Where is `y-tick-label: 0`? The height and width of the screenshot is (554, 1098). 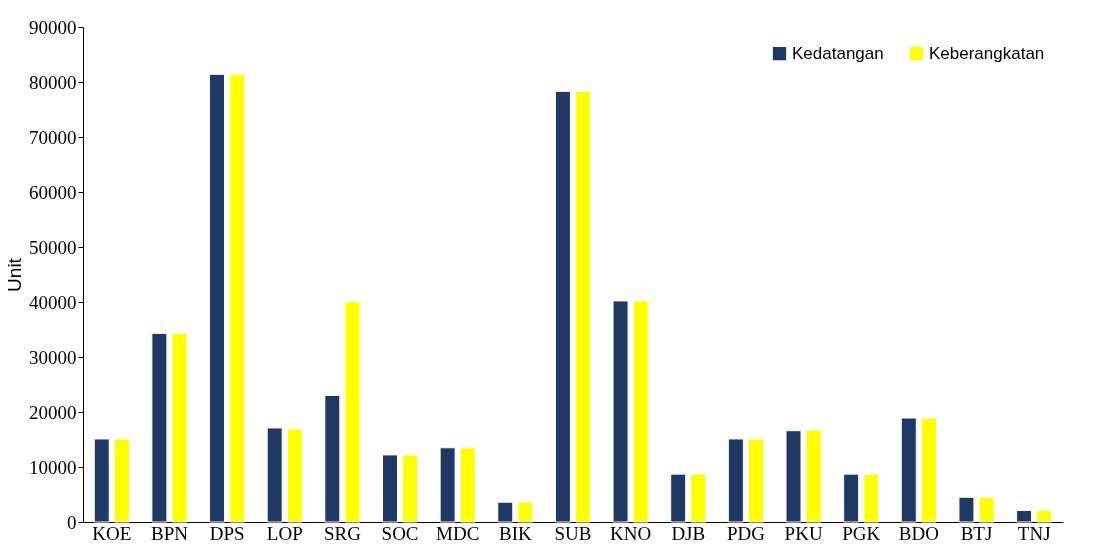
y-tick-label: 0 is located at coordinates (72, 522).